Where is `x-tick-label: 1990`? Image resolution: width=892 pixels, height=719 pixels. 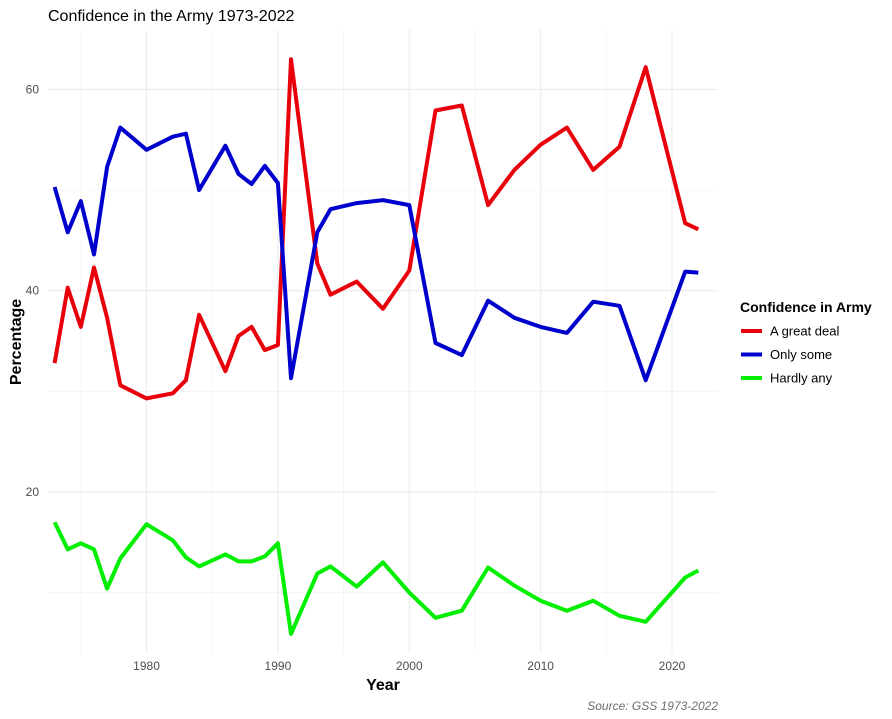 x-tick-label: 1990 is located at coordinates (278, 666).